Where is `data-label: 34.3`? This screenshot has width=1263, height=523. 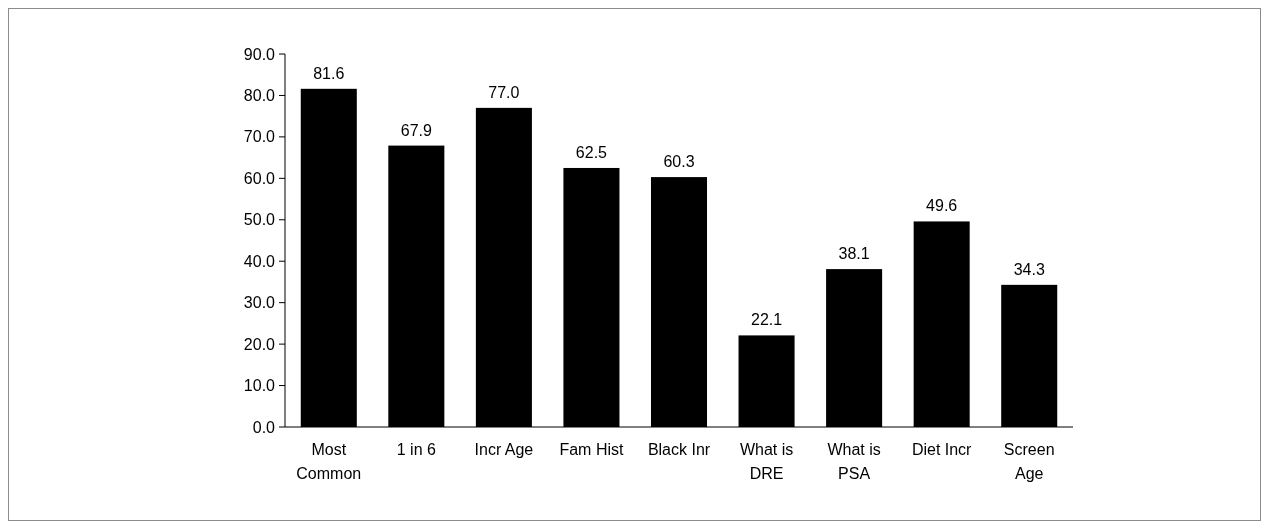 data-label: 34.3 is located at coordinates (1029, 269).